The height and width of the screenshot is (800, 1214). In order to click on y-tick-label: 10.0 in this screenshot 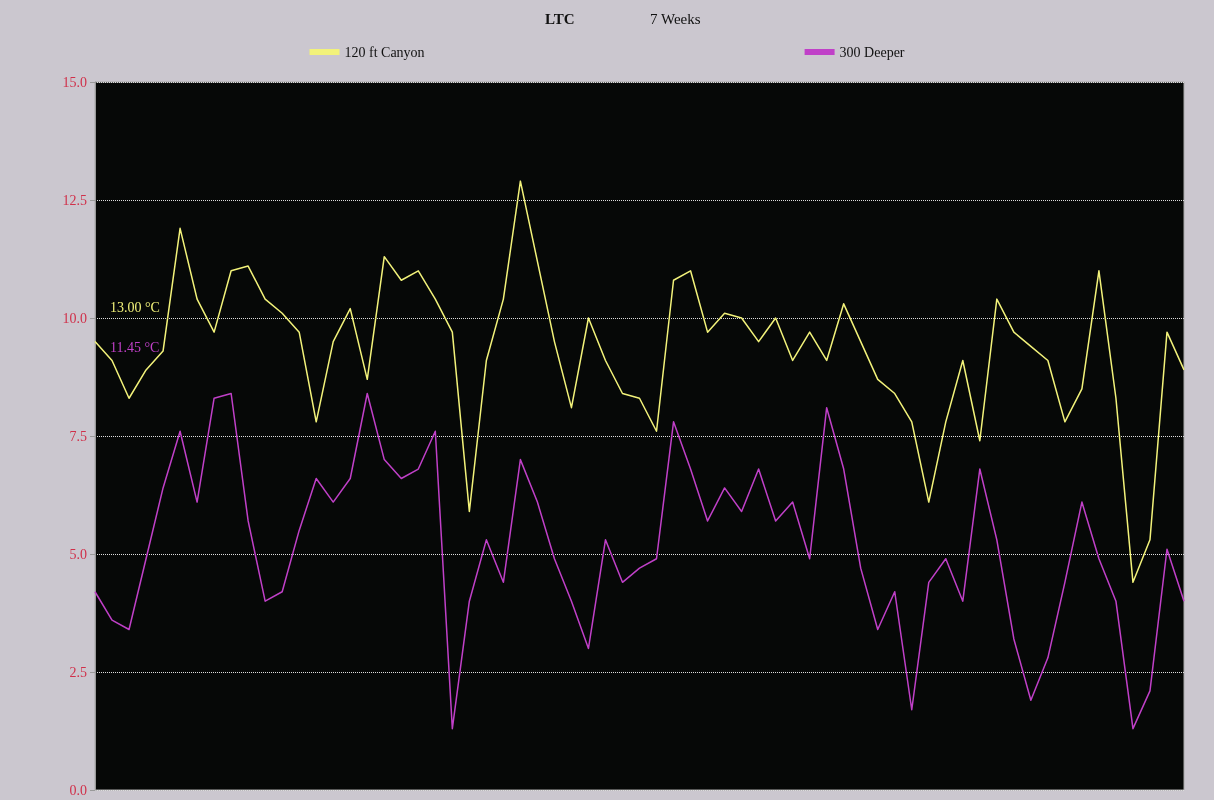, I will do `click(74, 318)`.